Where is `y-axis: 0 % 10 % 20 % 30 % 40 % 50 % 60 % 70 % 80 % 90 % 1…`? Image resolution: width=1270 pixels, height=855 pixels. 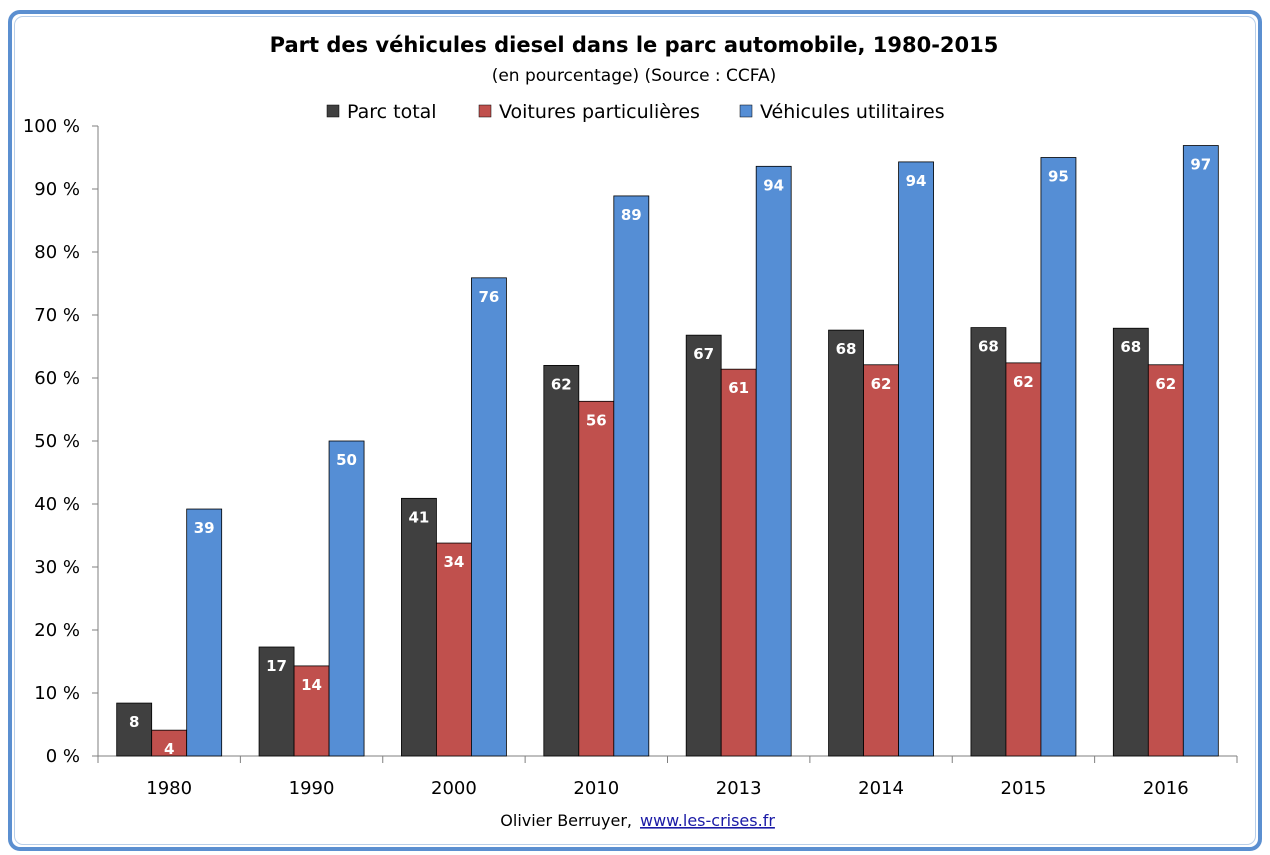
y-axis: 0 % 10 % 20 % 30 % 40 % 50 % 60 % 70 % 80 % 90 % 1… is located at coordinates (61, 441).